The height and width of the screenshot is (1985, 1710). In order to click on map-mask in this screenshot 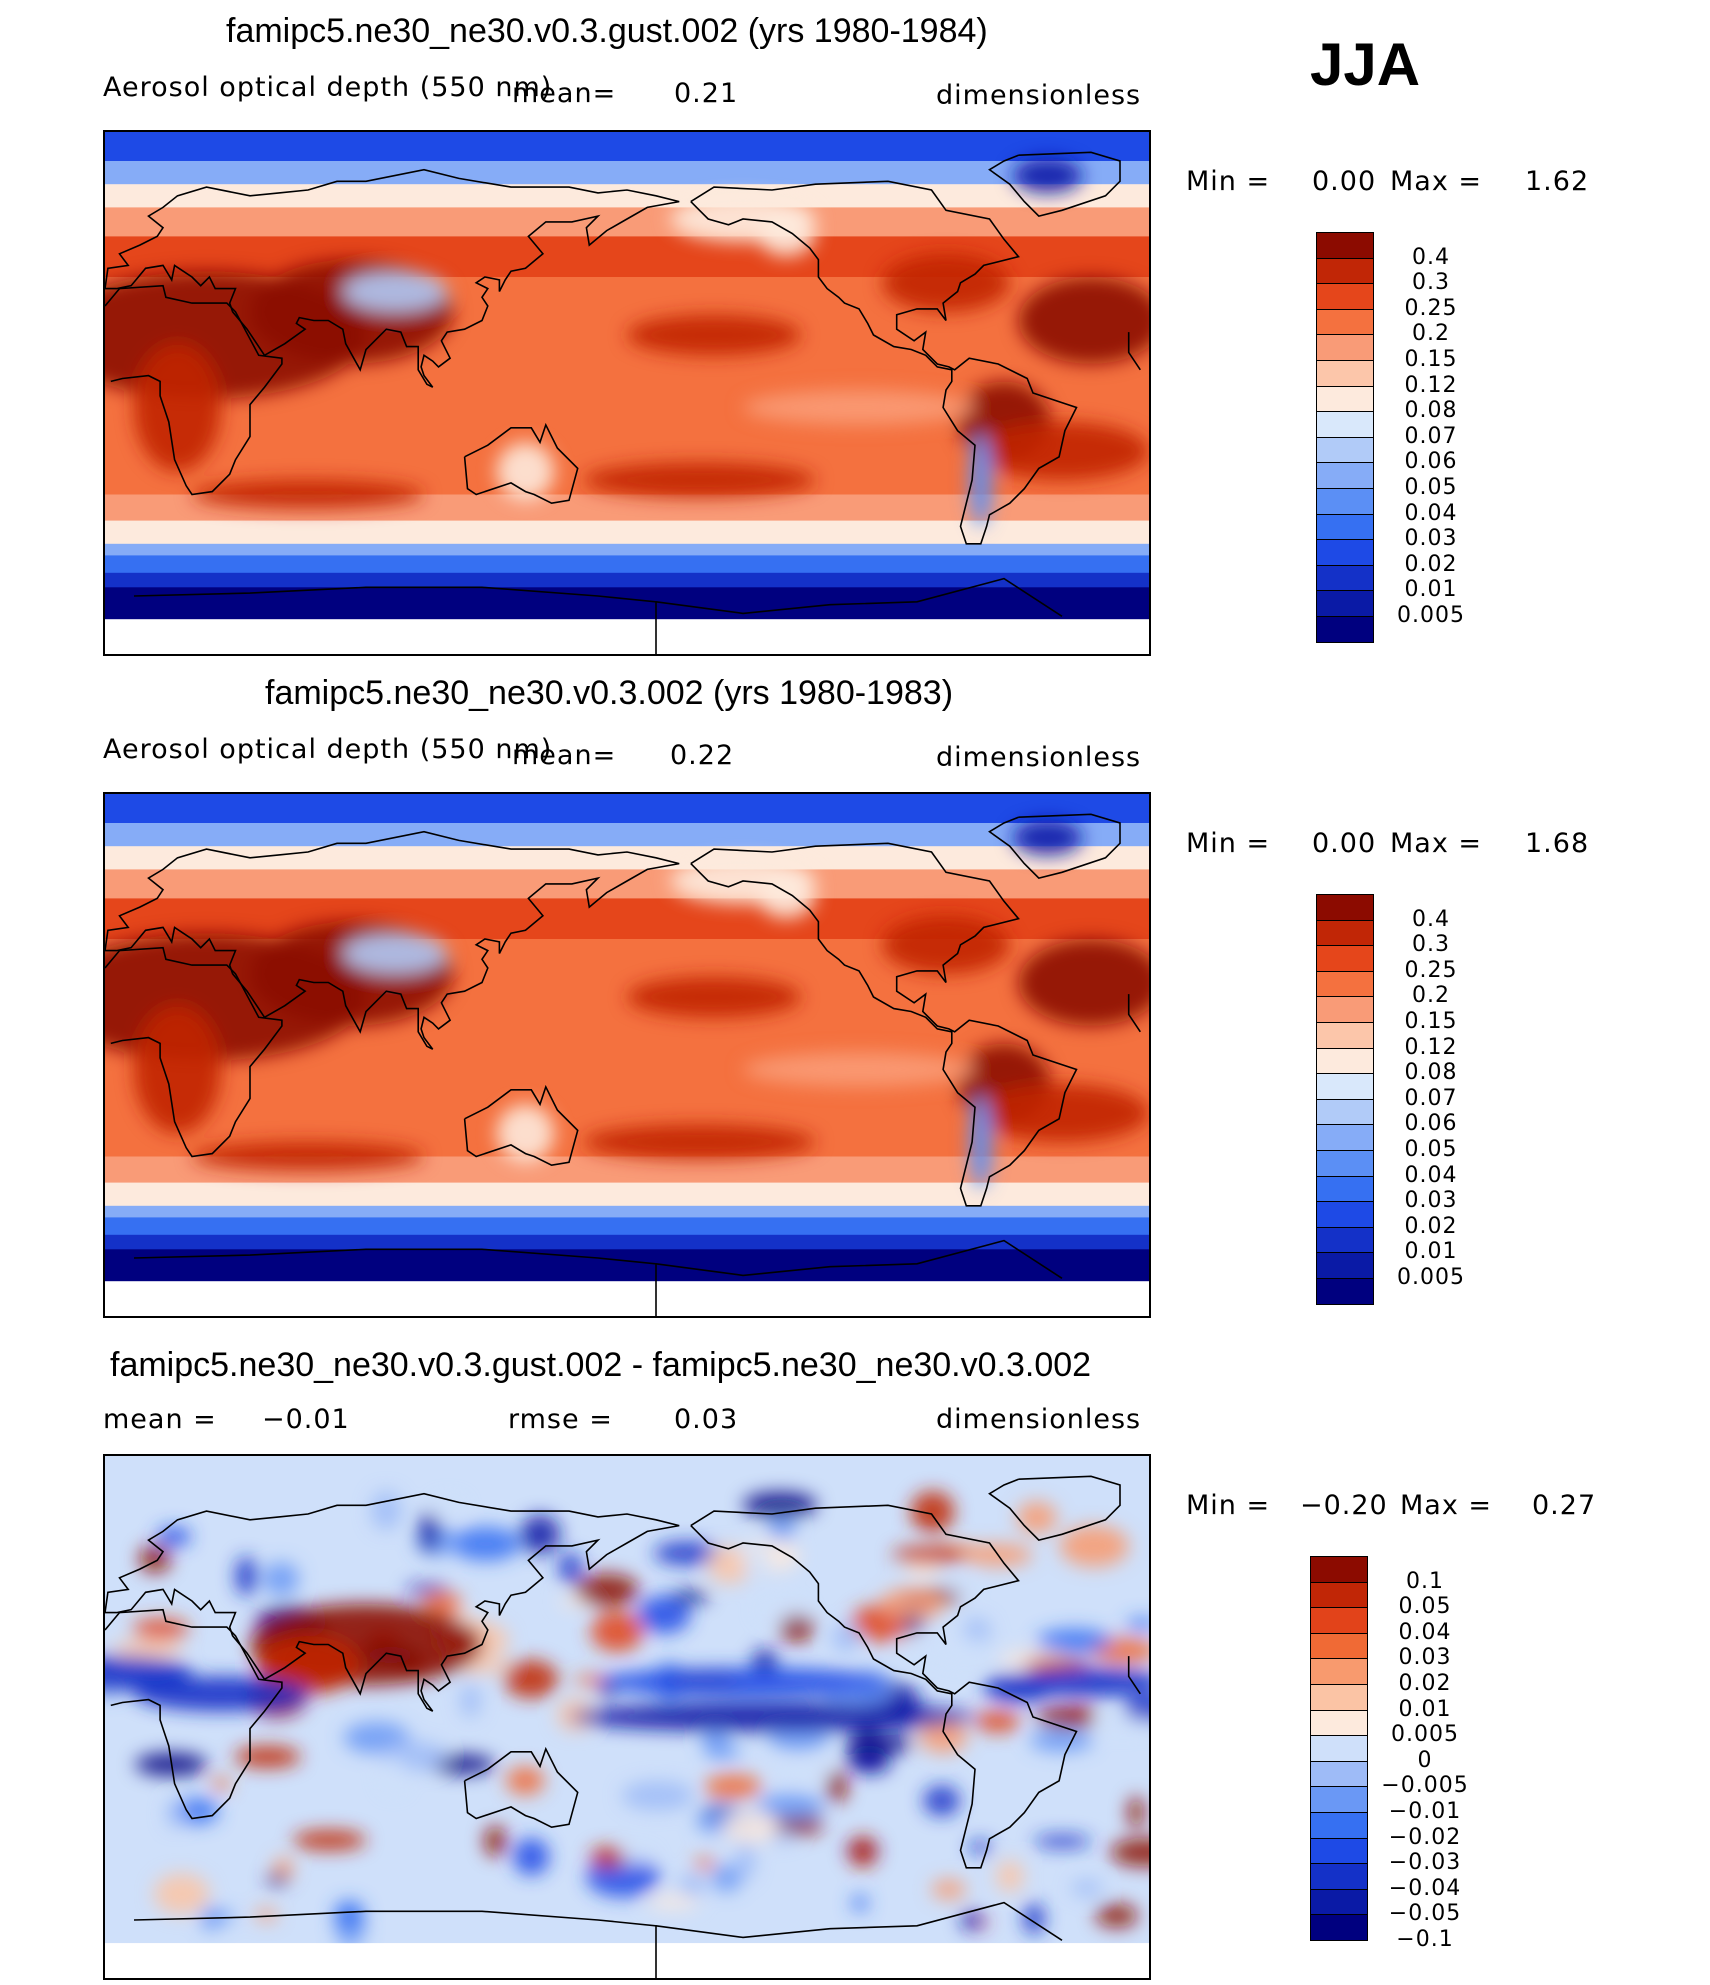, I will do `click(627, 1298)`.